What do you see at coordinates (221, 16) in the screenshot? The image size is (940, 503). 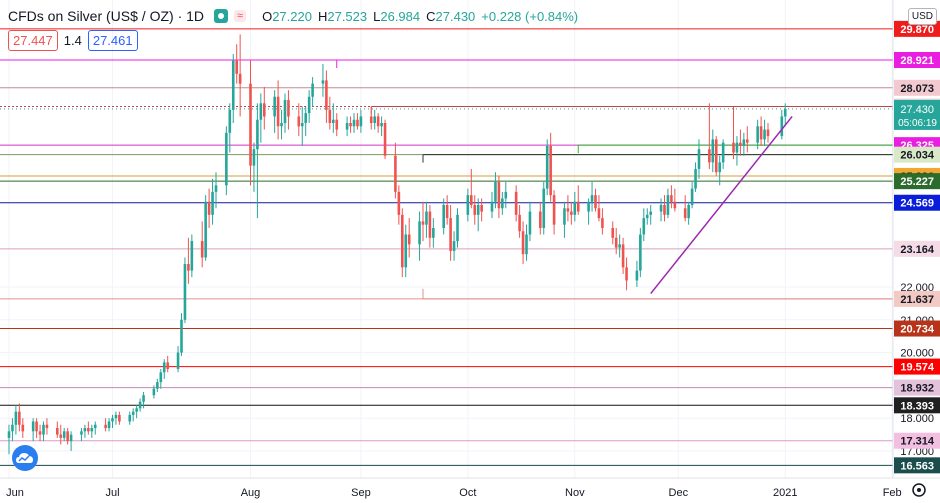 I see `eye-icon` at bounding box center [221, 16].